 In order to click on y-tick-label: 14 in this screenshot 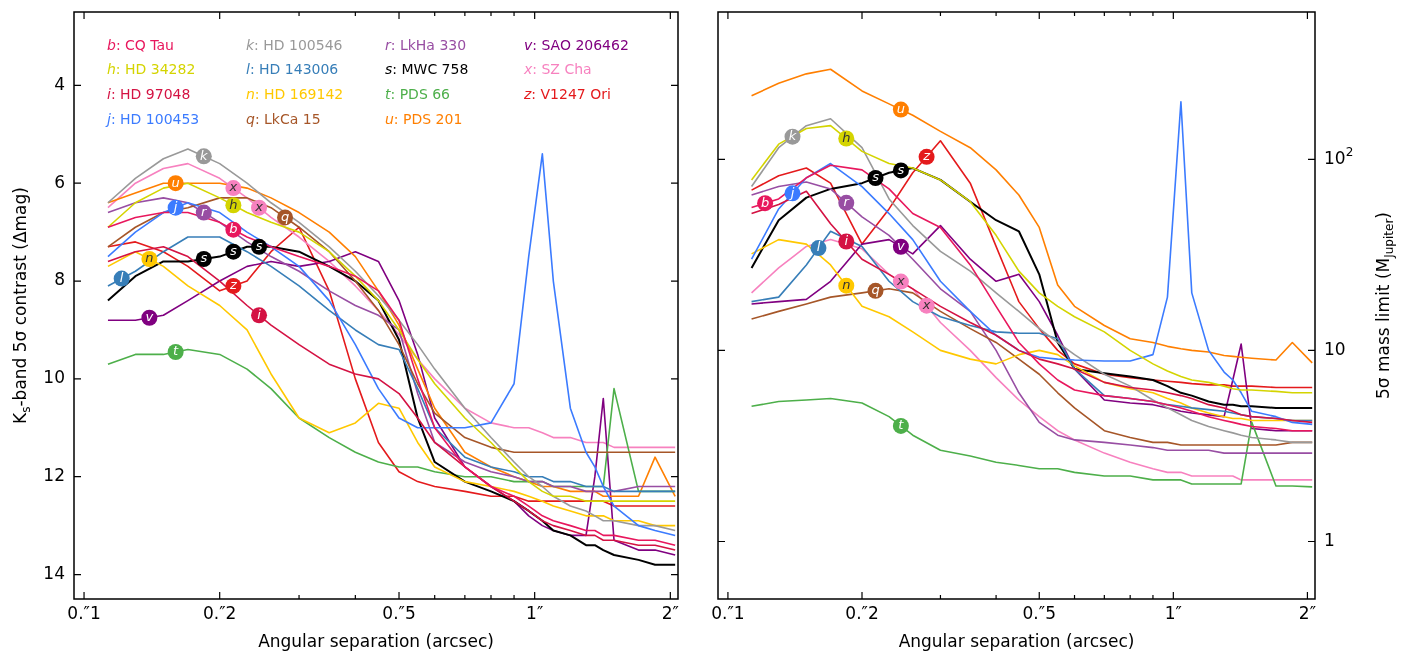, I will do `click(54, 572)`.